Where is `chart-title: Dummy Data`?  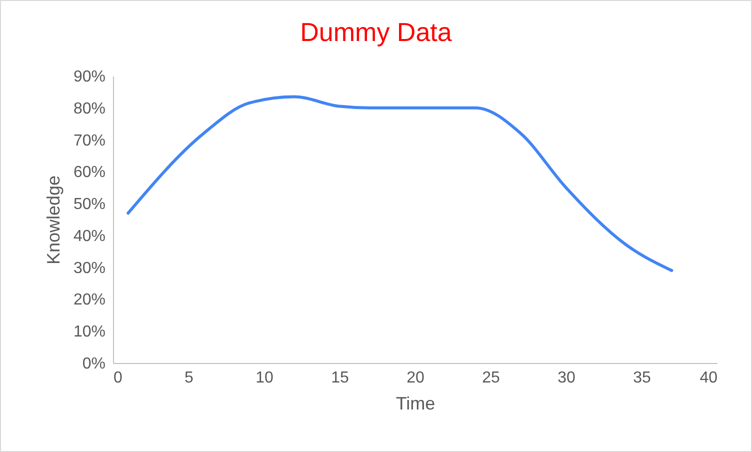 chart-title: Dummy Data is located at coordinates (376, 32).